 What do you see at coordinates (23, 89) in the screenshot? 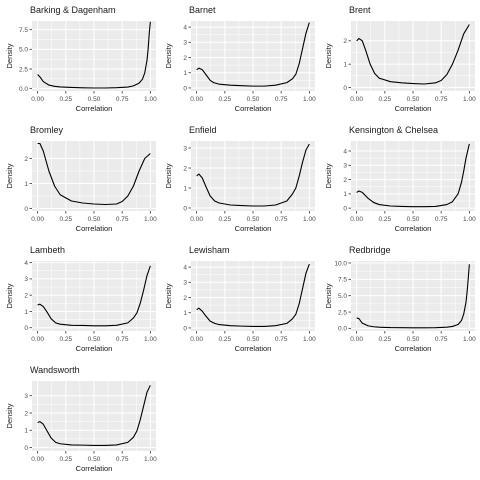
I see `y-tick-label: 0.0` at bounding box center [23, 89].